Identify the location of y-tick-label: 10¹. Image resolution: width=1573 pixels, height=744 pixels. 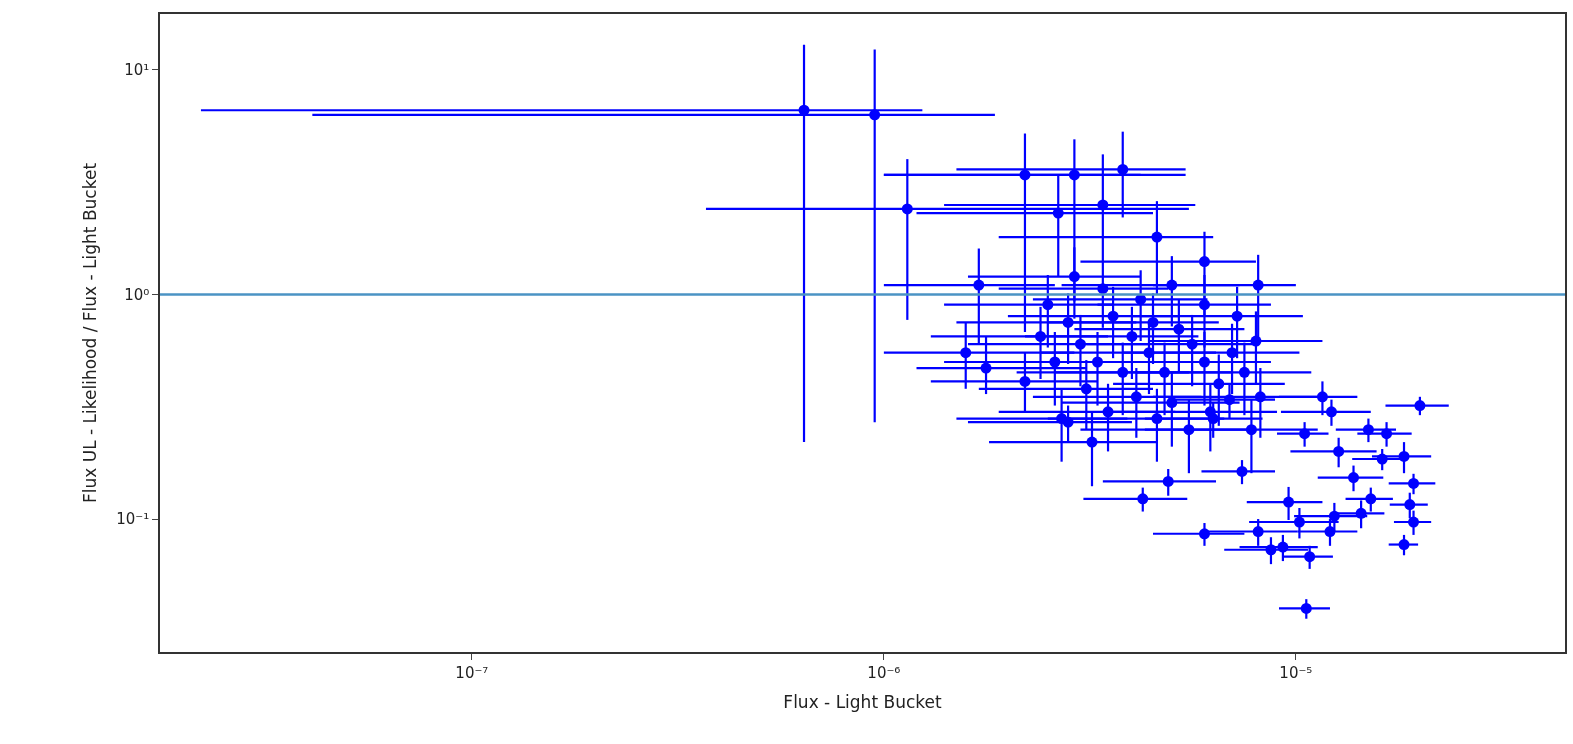
(137, 69).